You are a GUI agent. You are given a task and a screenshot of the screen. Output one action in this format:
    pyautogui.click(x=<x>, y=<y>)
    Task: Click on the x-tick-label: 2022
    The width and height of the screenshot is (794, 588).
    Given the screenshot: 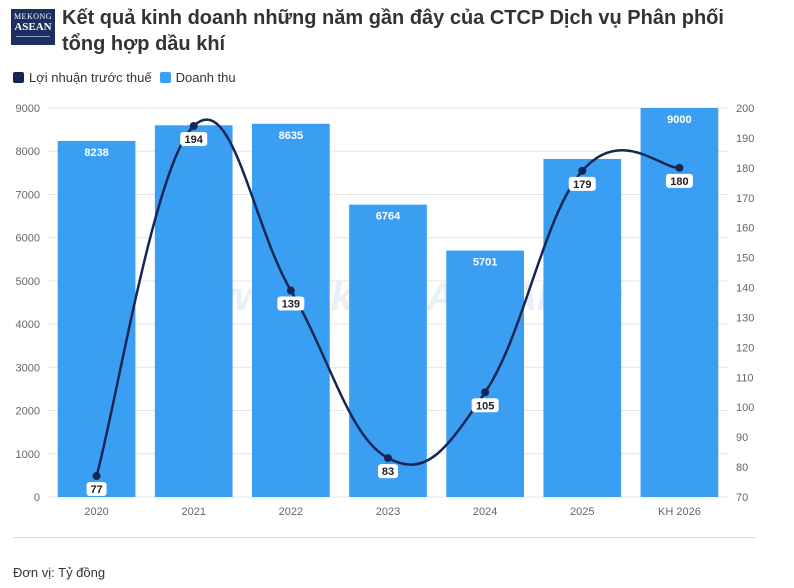 What is the action you would take?
    pyautogui.click(x=291, y=512)
    